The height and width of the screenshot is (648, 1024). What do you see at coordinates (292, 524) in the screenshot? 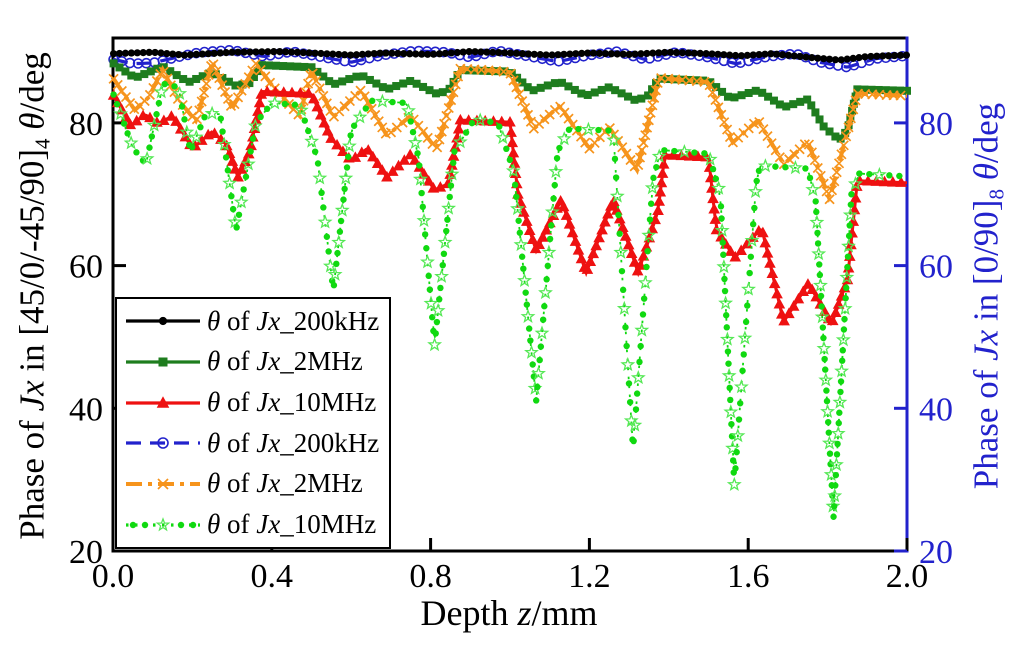
I see `legend-label-5: θ of Jx_10MHz` at bounding box center [292, 524].